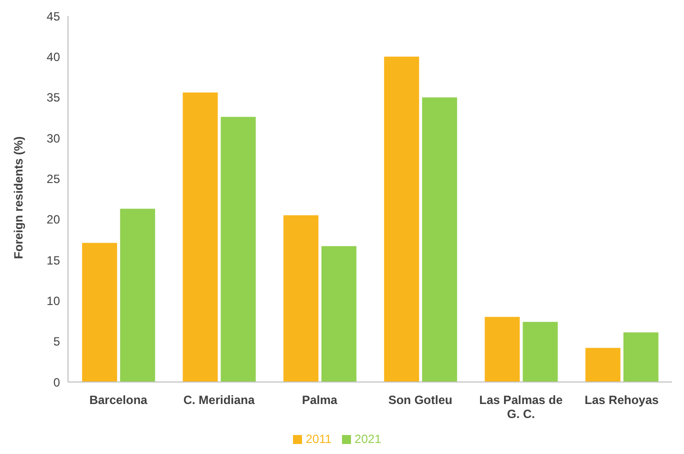  I want to click on y-tick-label: 20, so click(53, 219).